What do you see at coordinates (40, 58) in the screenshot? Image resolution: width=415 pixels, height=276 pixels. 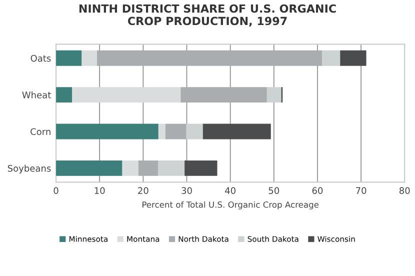 I see `y-tick-label: Oats` at bounding box center [40, 58].